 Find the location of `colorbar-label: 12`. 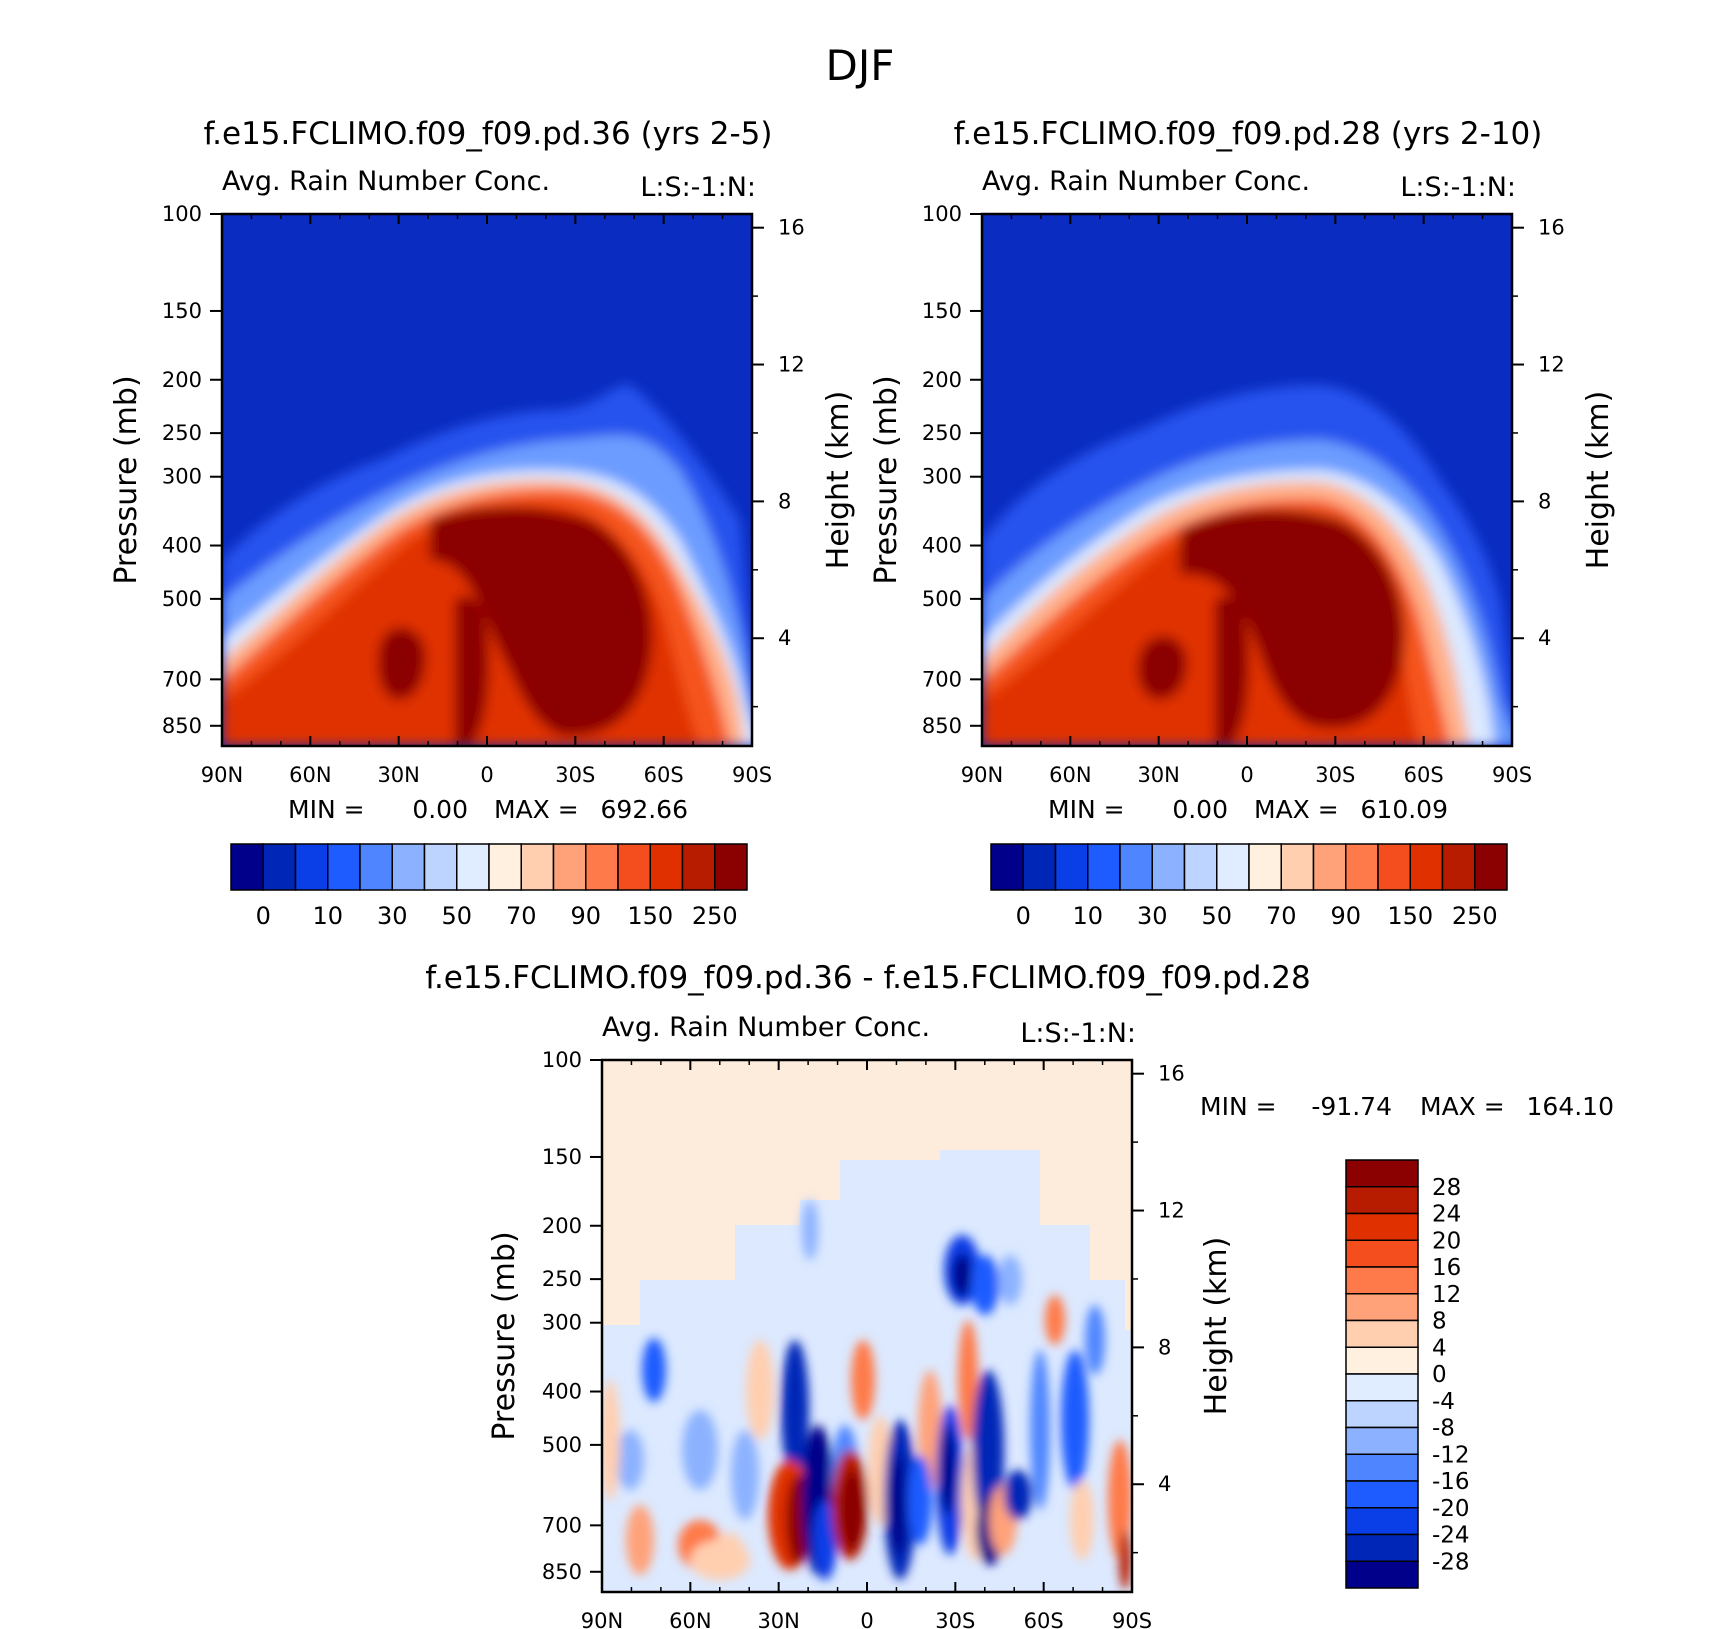

colorbar-label: 12 is located at coordinates (1446, 1295).